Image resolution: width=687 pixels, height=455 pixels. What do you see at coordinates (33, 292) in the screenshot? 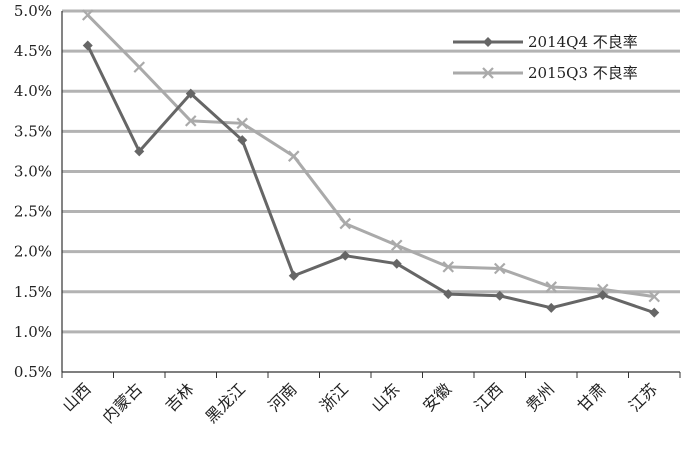
I see `y-tick-label: 1.5%` at bounding box center [33, 292].